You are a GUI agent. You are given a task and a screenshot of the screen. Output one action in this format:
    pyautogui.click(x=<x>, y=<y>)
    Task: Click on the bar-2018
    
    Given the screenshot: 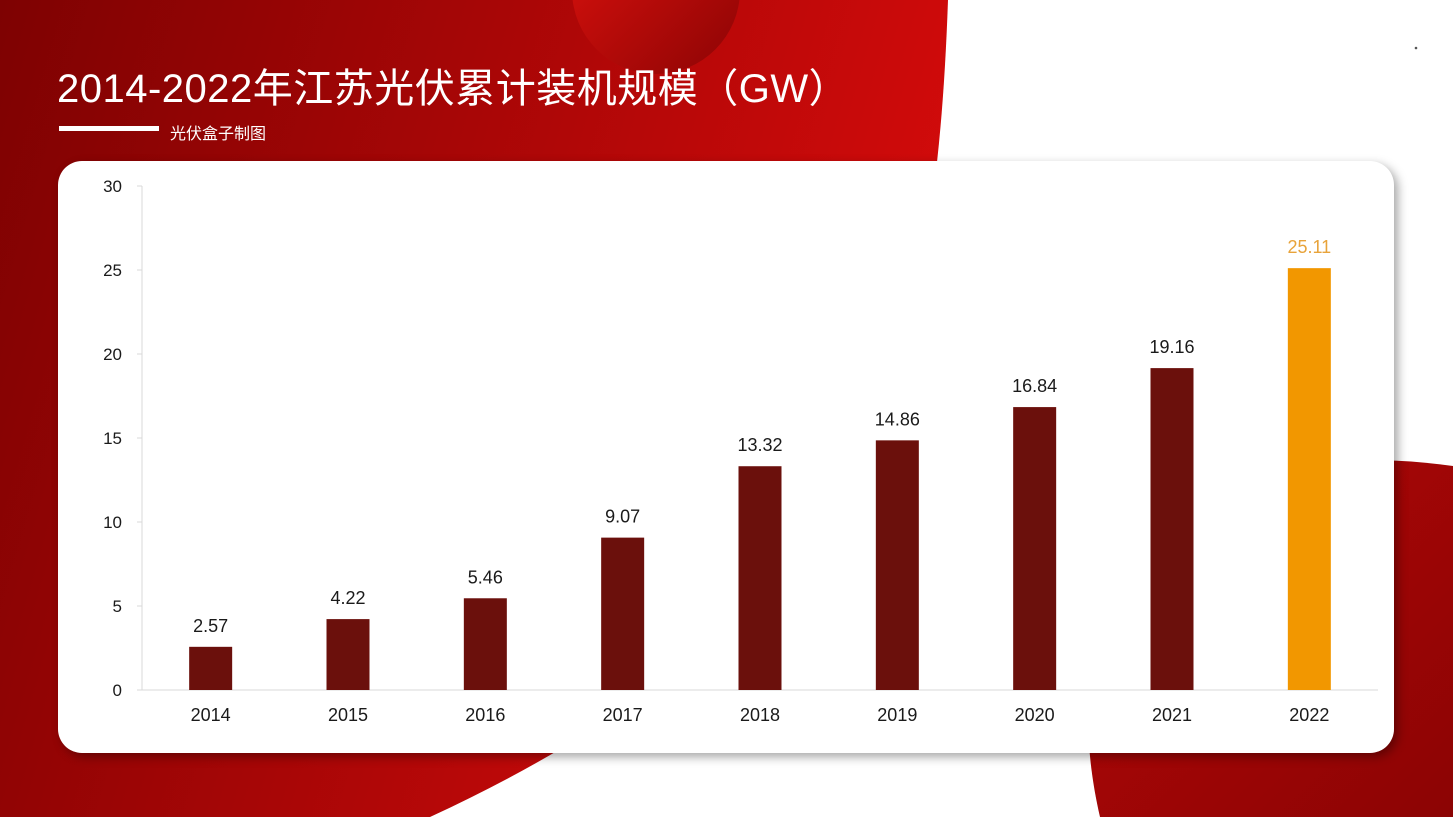 What is the action you would take?
    pyautogui.click(x=760, y=578)
    